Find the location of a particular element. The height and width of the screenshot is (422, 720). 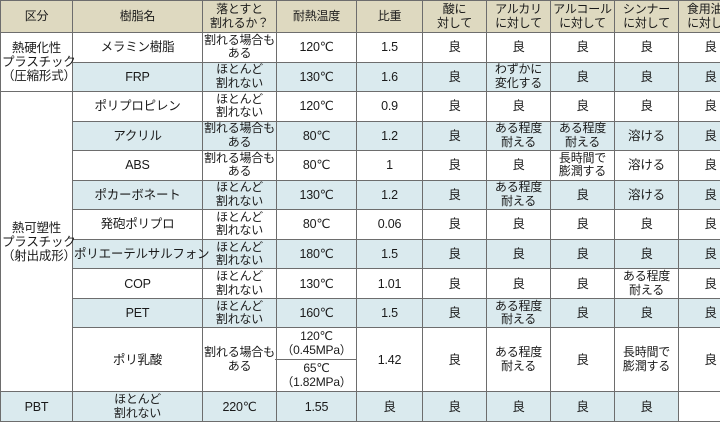

header-line-0: 食用油類 is located at coordinates (703, 9).